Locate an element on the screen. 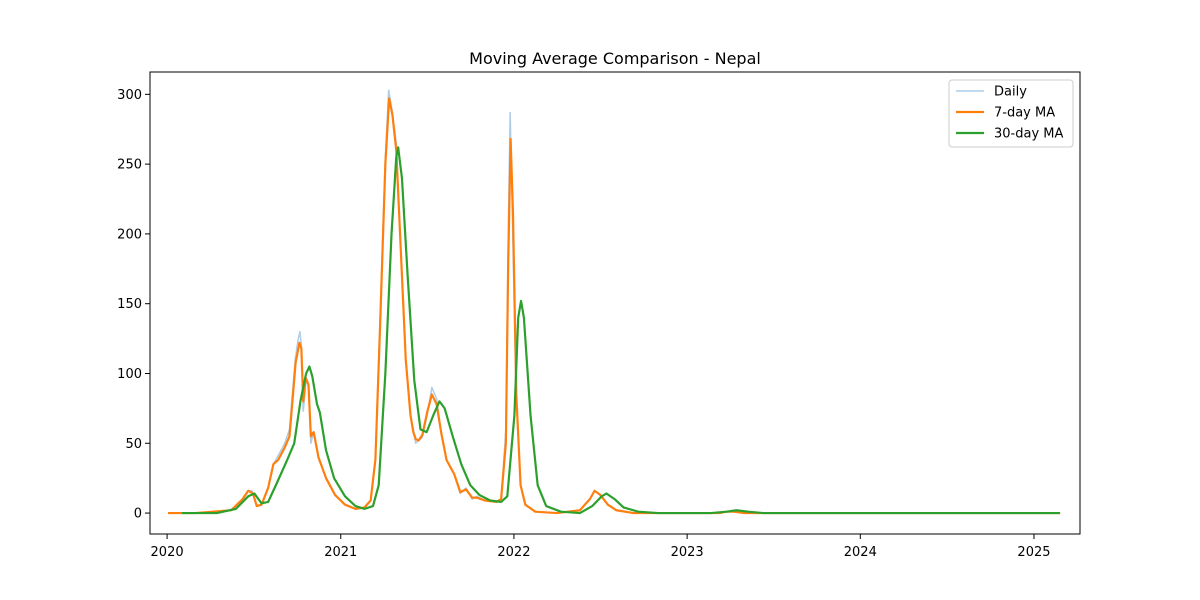 Image resolution: width=1200 pixels, height=600 pixels. x-axis: 2020 2021 2022 2023 2024 2025 is located at coordinates (601, 547).